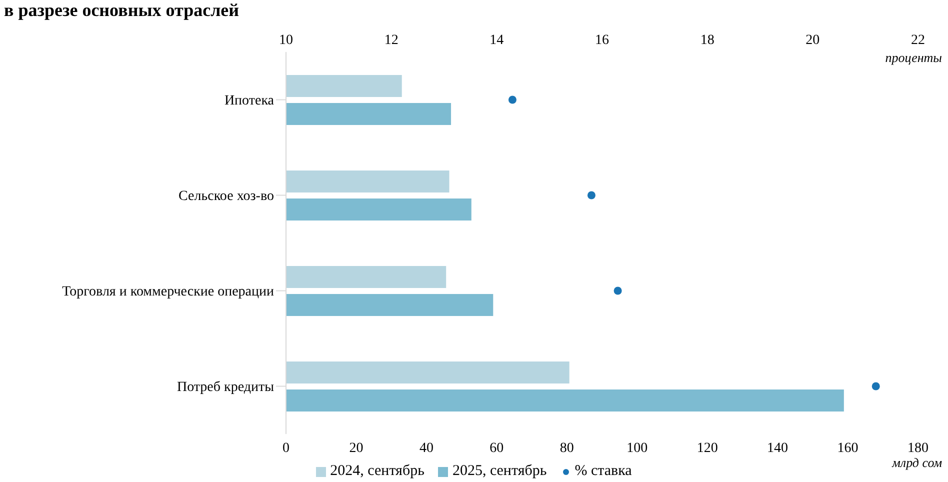 Image resolution: width=948 pixels, height=482 pixels. Describe the element at coordinates (497, 40) in the screenshot. I see `x2-tick-label: 14` at that location.